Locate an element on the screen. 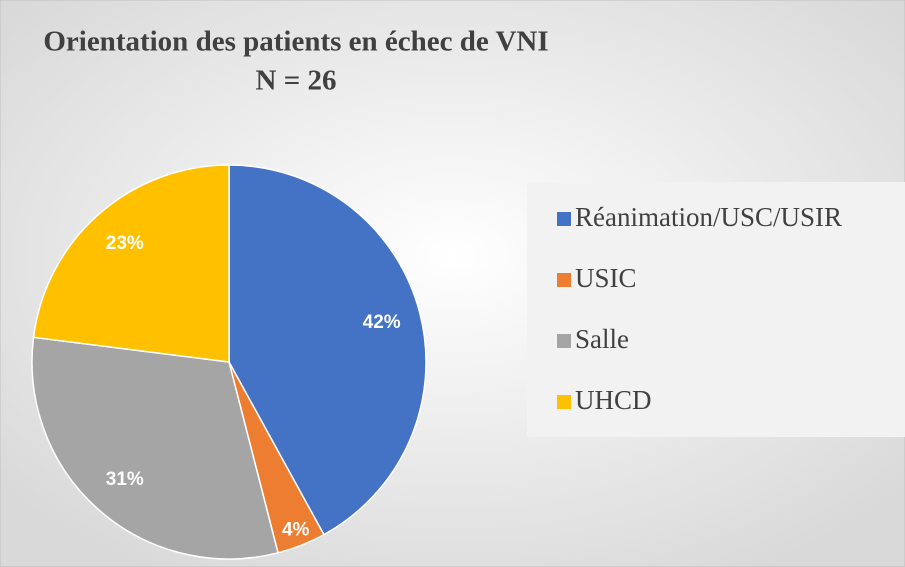 The height and width of the screenshot is (567, 905). chart-title: Orientation des patients en échec de VNI is located at coordinates (295, 42).